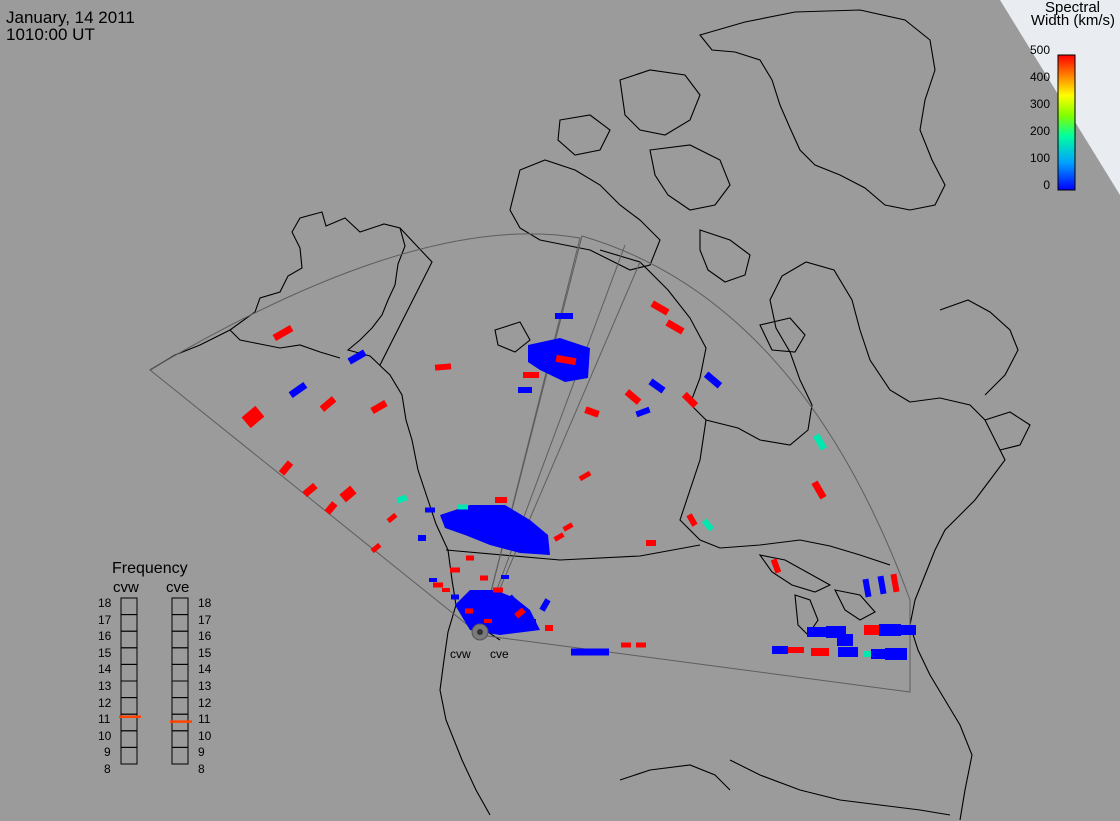  Describe the element at coordinates (205, 686) in the screenshot. I see `frequency-tick-right: 13` at that location.